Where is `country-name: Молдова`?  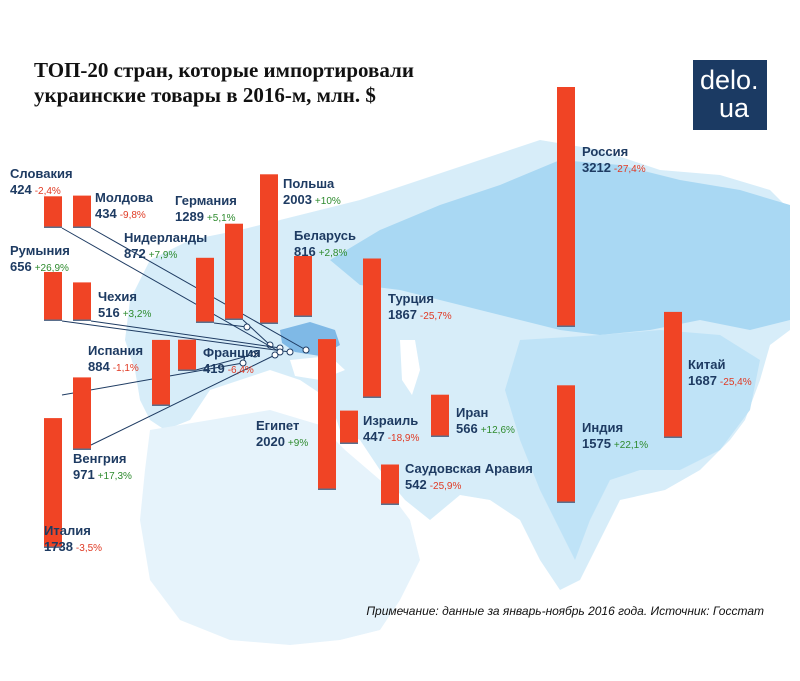
country-name: Молдова is located at coordinates (124, 197).